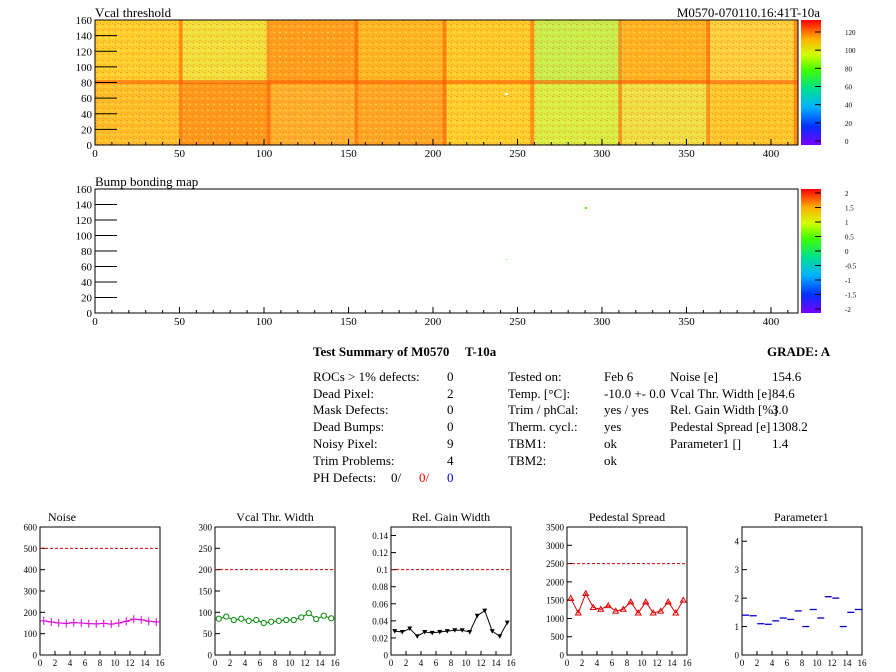 This screenshot has height=672, width=896. What do you see at coordinates (208, 634) in the screenshot?
I see `y-tick-label: 50` at bounding box center [208, 634].